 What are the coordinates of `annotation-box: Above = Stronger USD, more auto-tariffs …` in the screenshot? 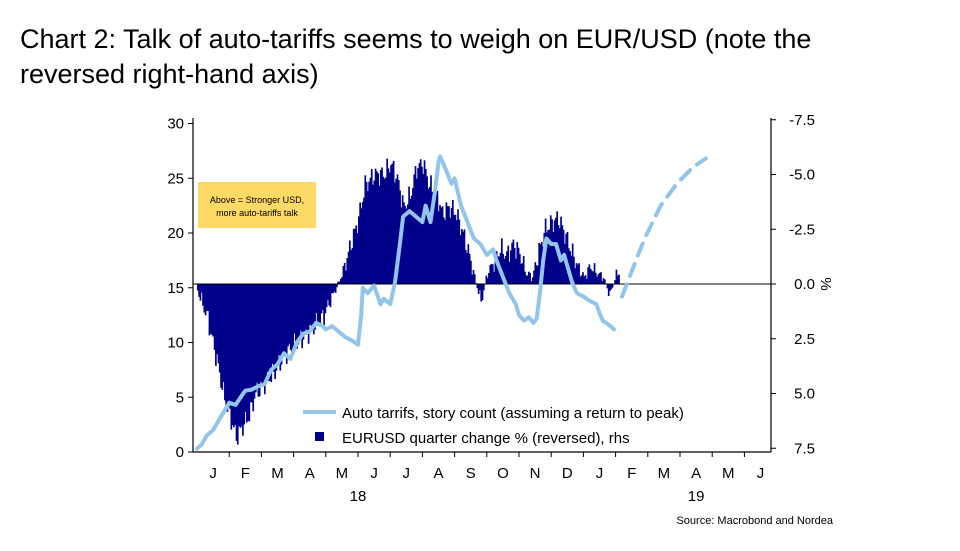 It's located at (257, 205).